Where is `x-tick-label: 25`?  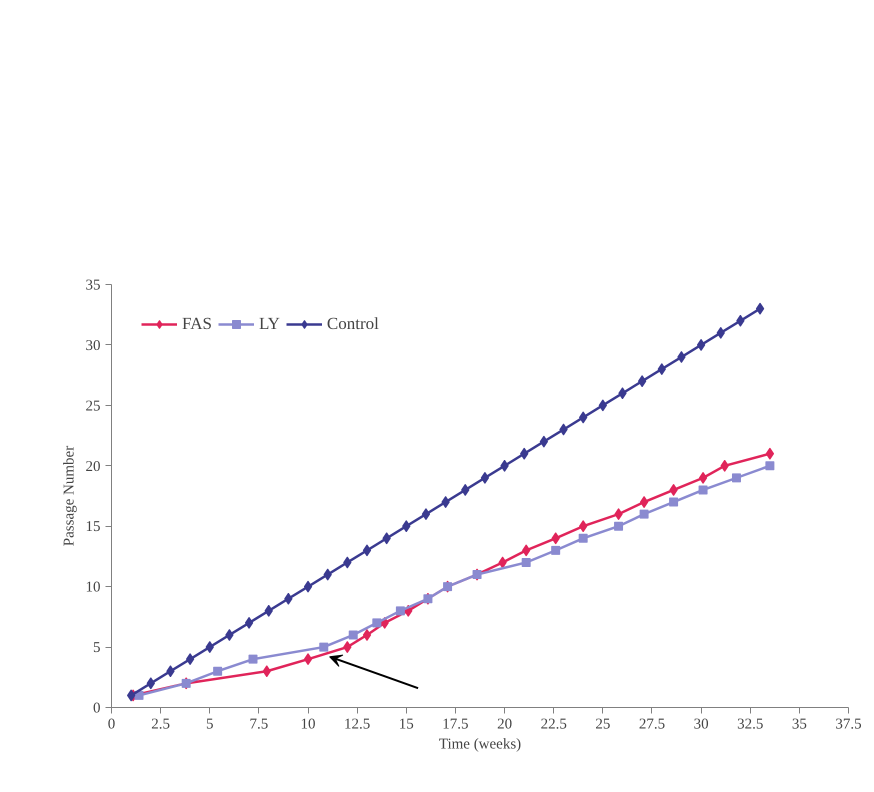
x-tick-label: 25 is located at coordinates (602, 724).